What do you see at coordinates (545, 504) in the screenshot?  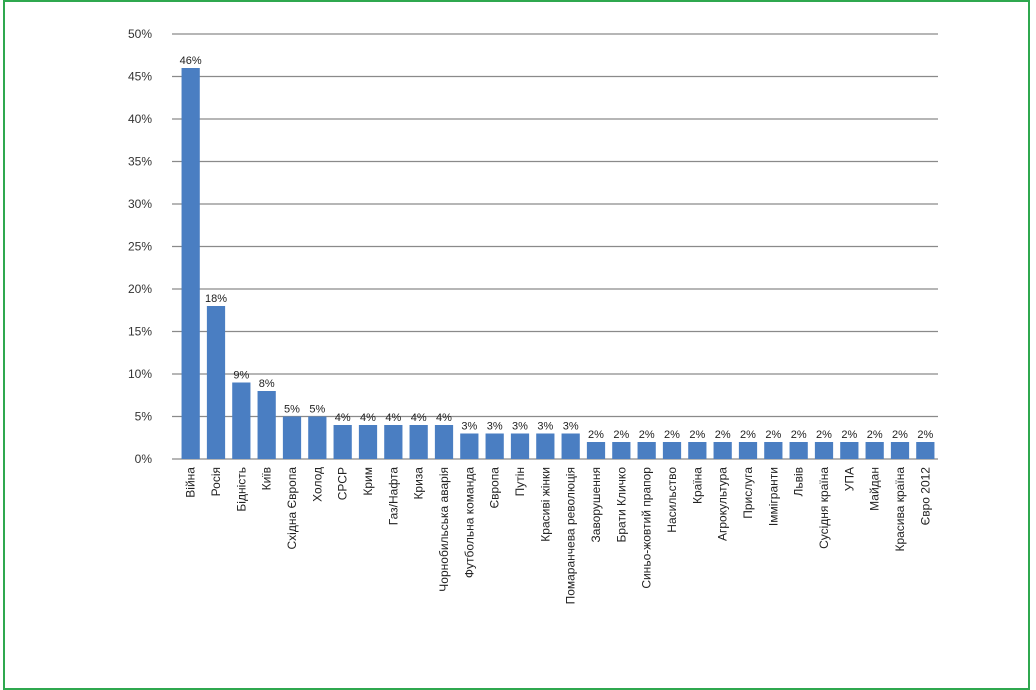 I see `category-label: Красиві жінки` at bounding box center [545, 504].